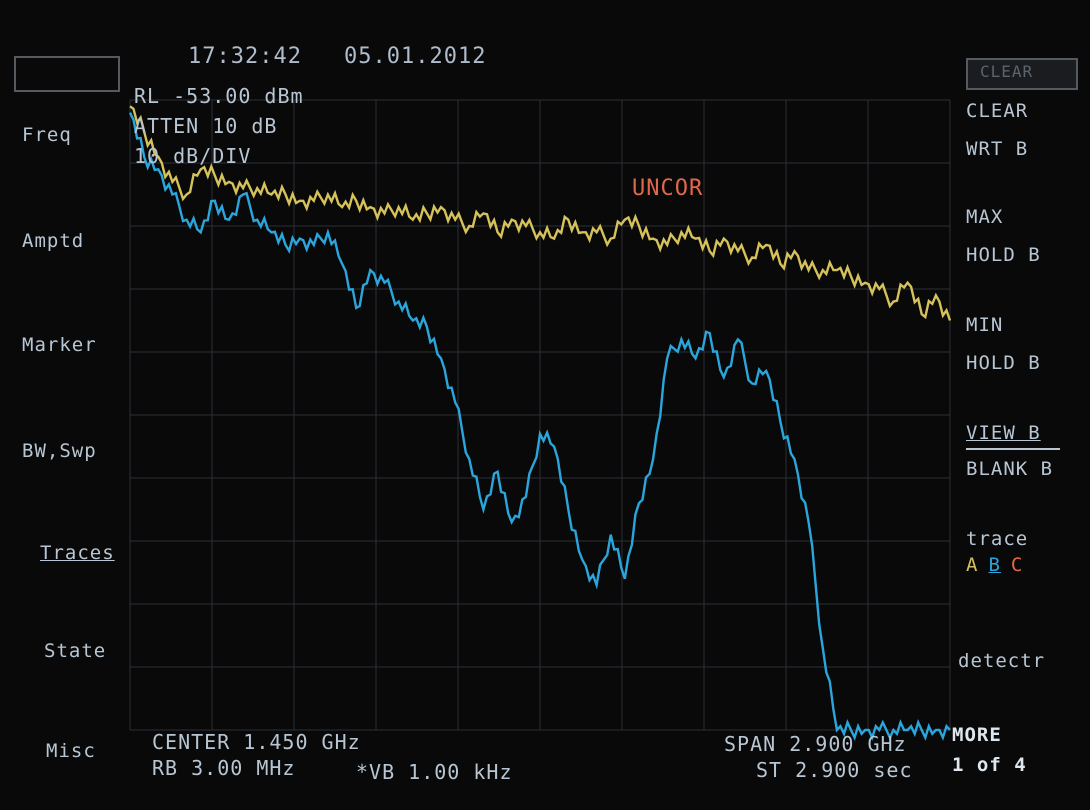 The image size is (1090, 810). I want to click on softkey-max-label: MAX, so click(985, 217).